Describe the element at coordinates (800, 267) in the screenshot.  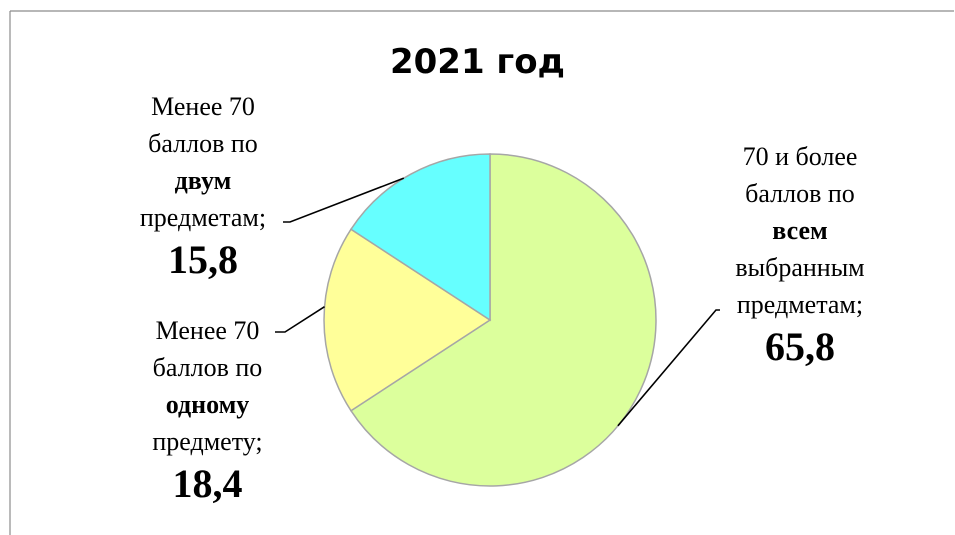
I see `label-line: выбранным` at that location.